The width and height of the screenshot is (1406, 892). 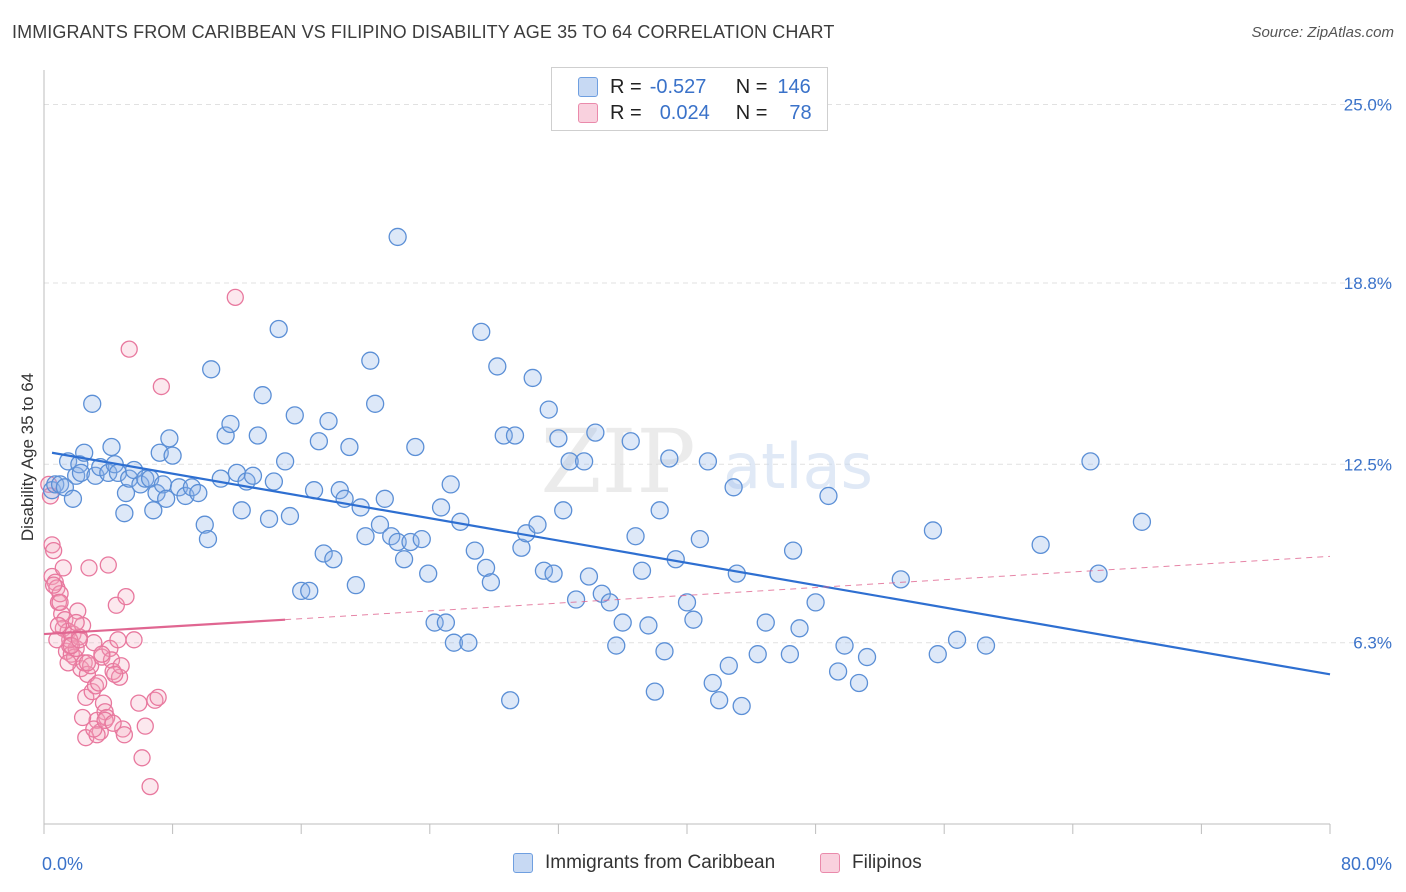 I want to click on series-swatch-pink, so click(x=830, y=863).